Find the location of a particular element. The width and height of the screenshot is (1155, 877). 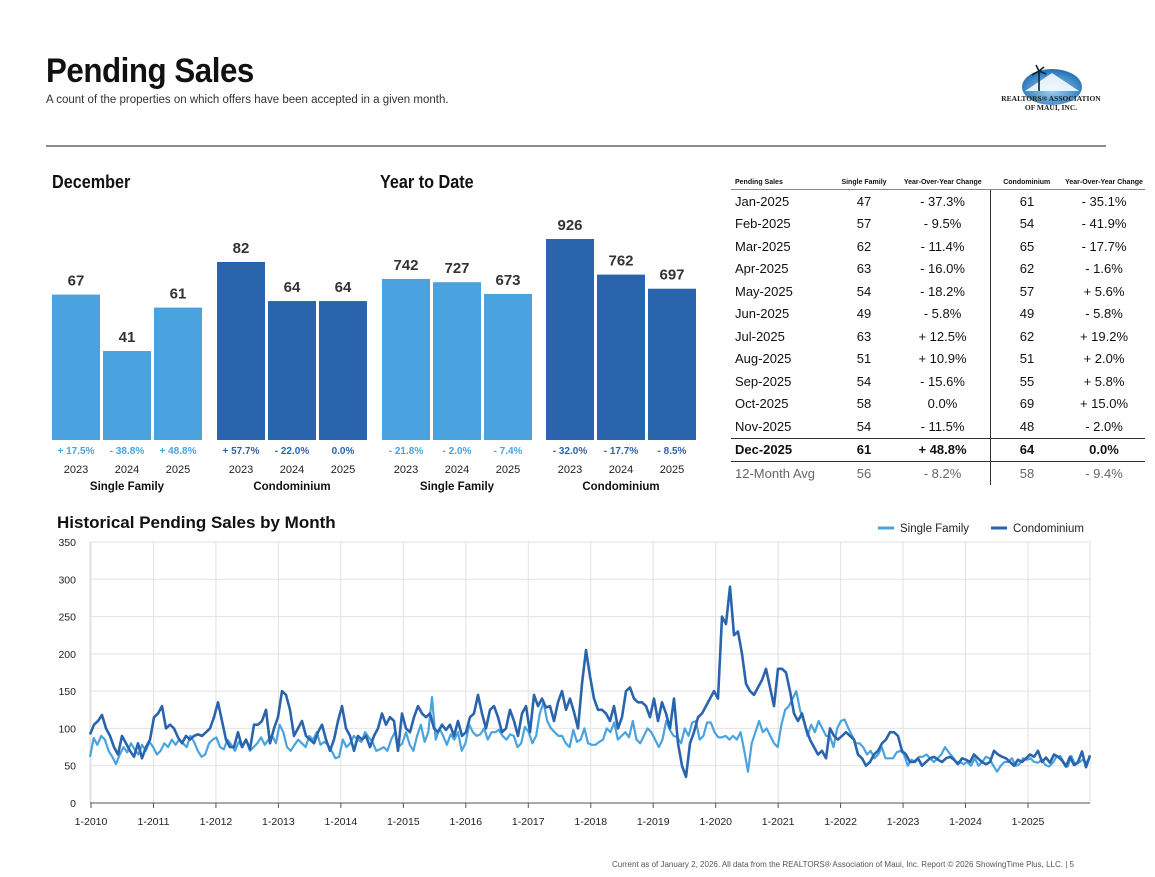

table-cell: - 41.9% is located at coordinates (1104, 224).